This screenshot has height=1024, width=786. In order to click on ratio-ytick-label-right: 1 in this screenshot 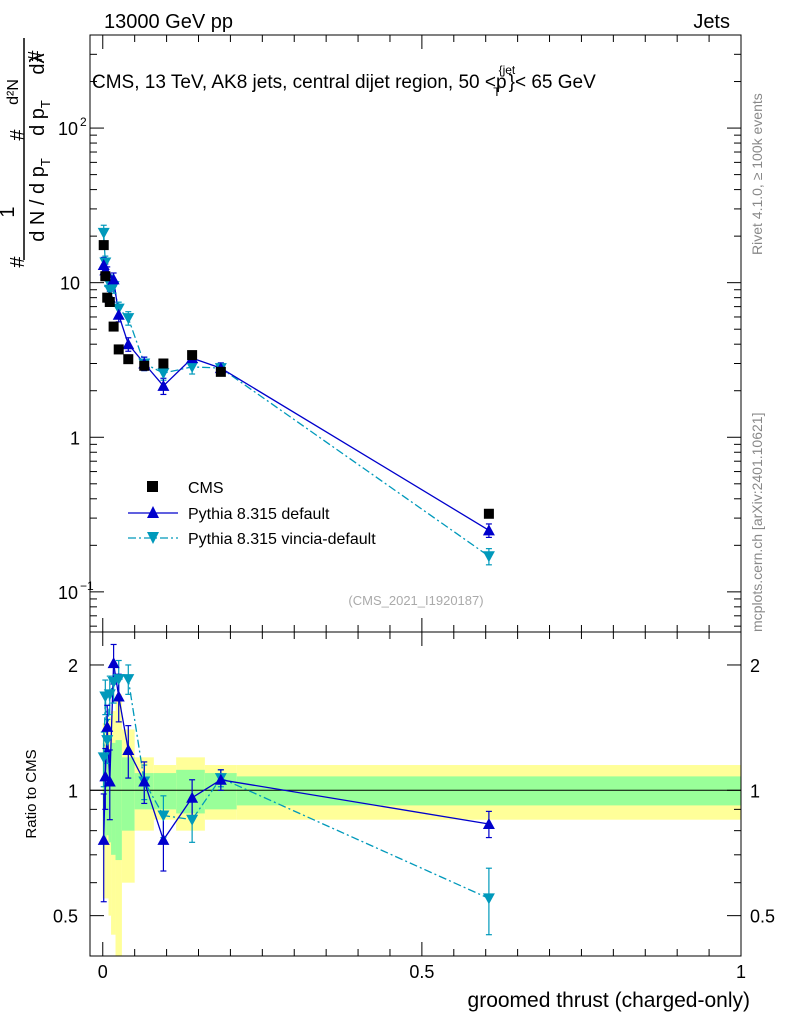, I will do `click(755, 791)`.